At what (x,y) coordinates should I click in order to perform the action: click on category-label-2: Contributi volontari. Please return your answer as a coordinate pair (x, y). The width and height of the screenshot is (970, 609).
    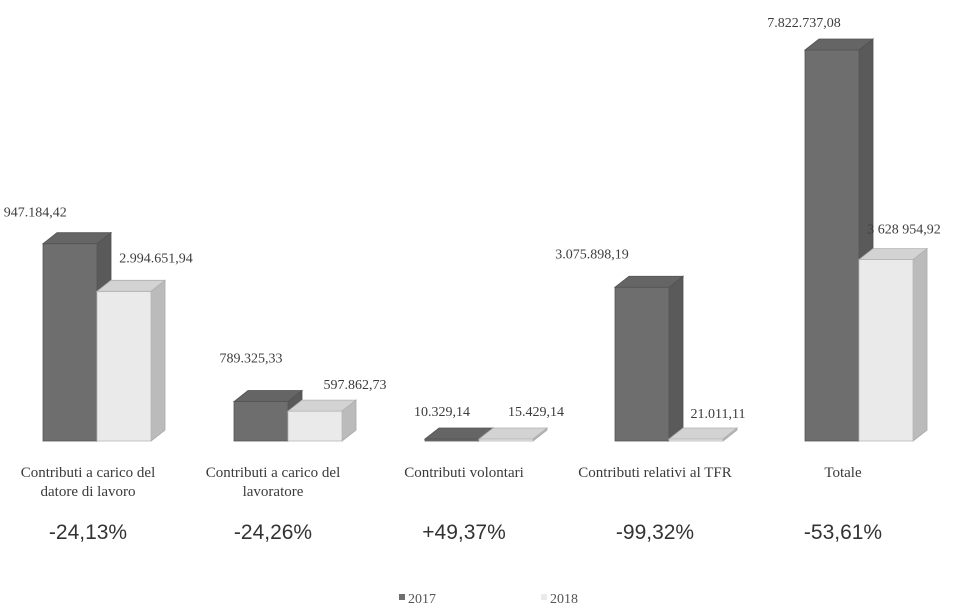
    Looking at the image, I should click on (464, 473).